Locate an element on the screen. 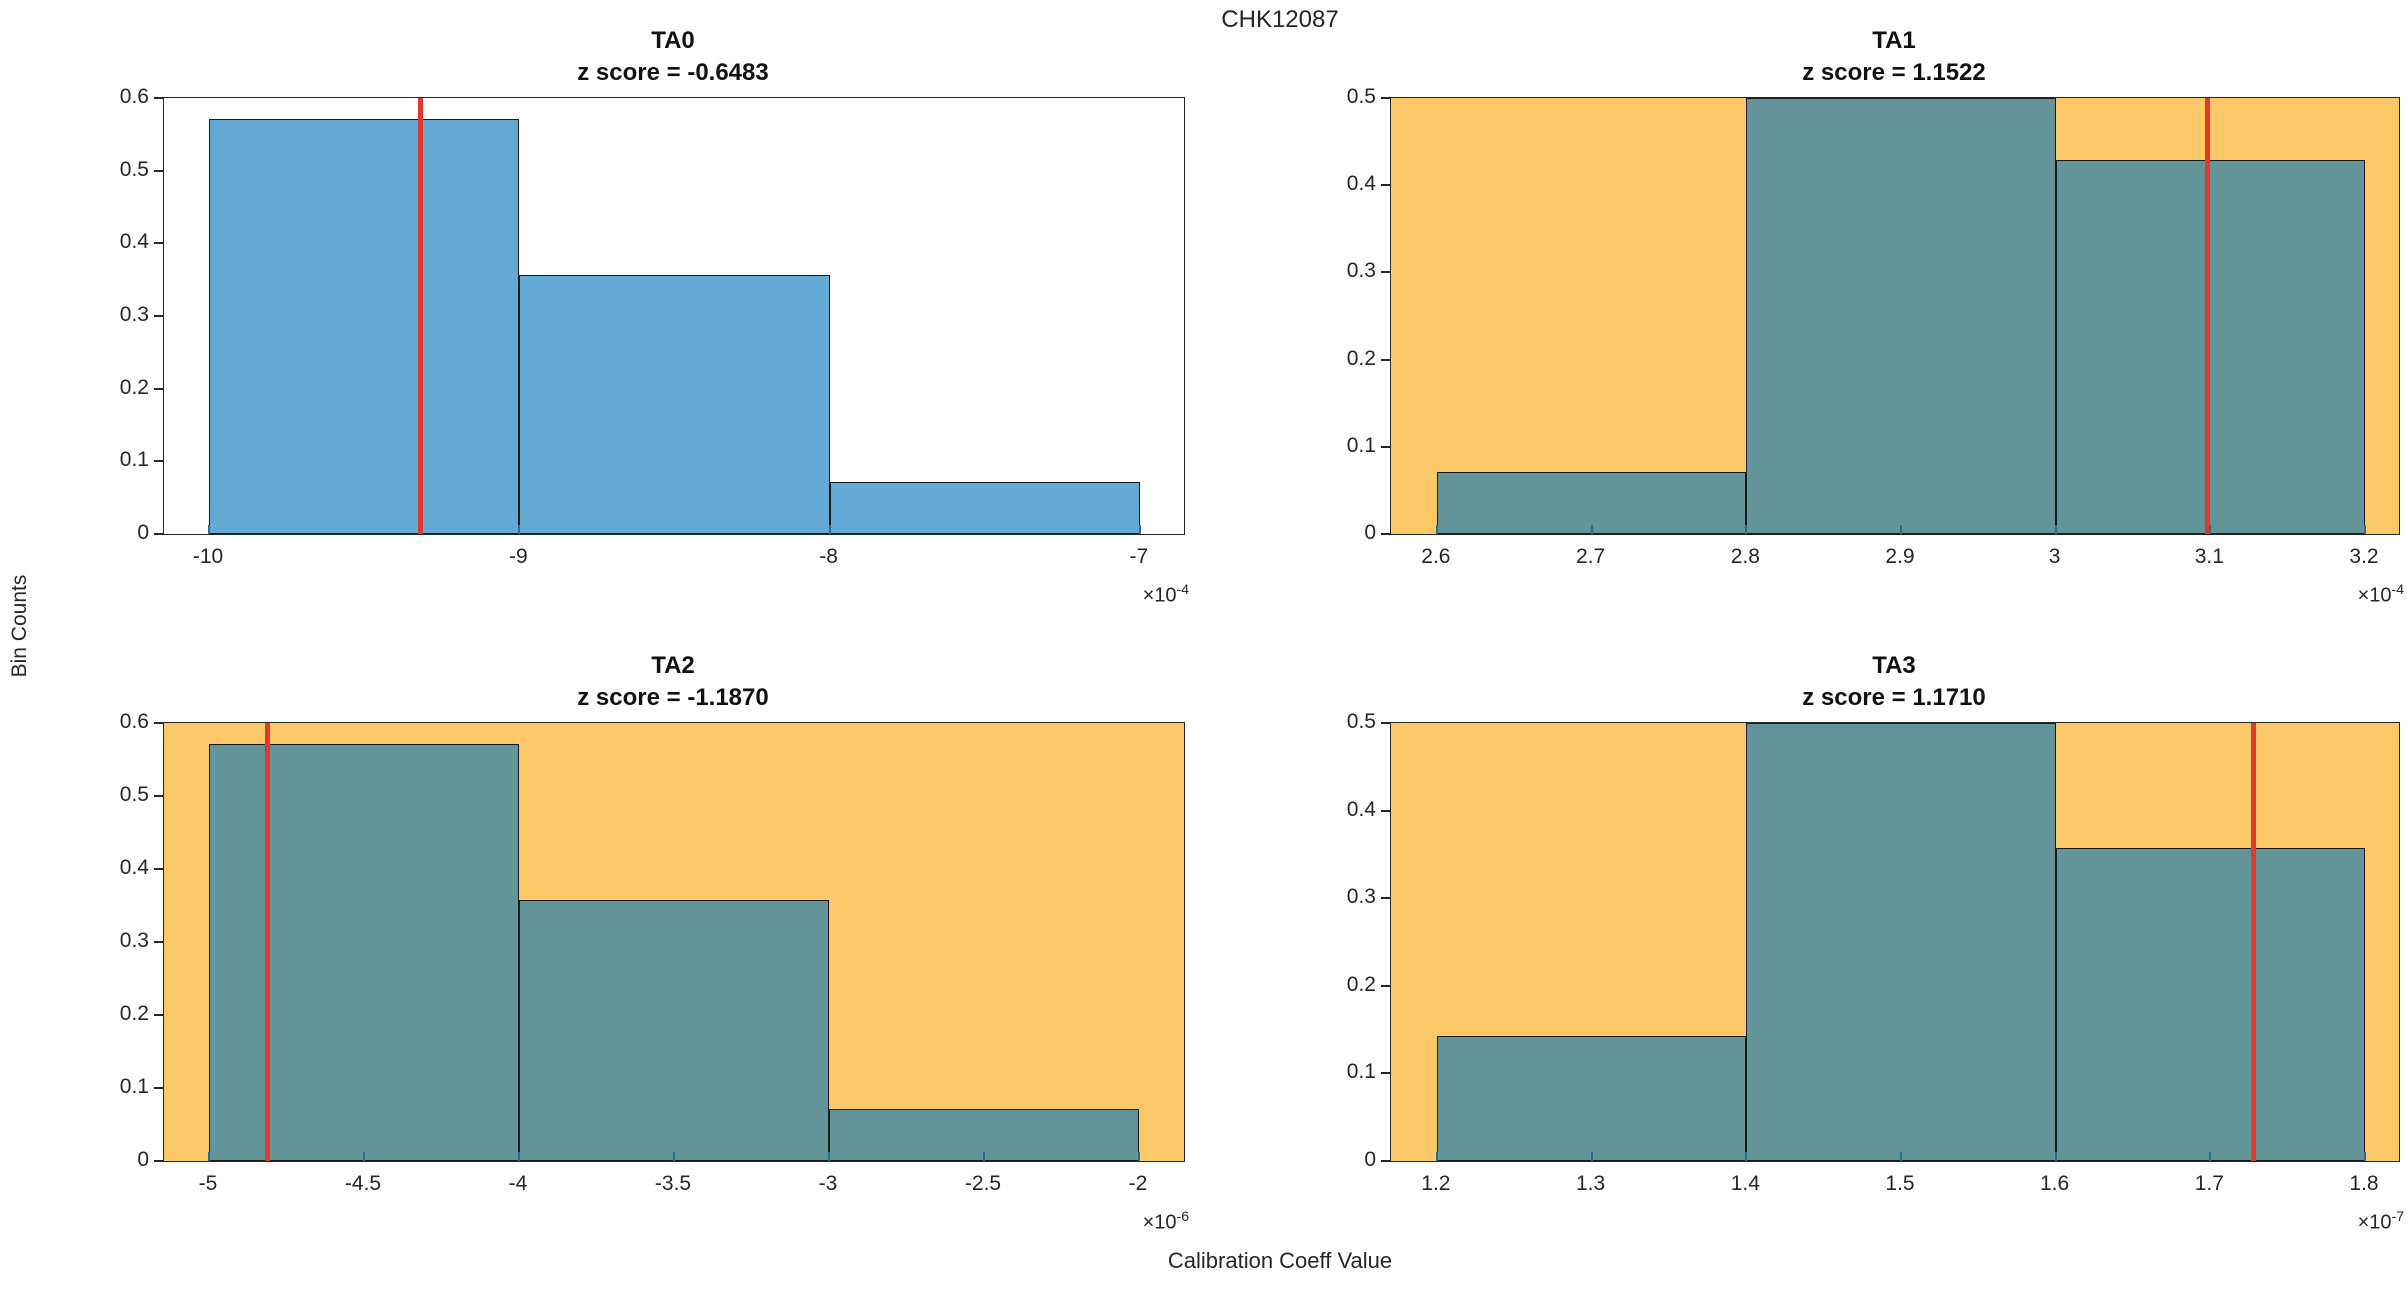  x-tick-label: 1.3 is located at coordinates (1590, 1183).